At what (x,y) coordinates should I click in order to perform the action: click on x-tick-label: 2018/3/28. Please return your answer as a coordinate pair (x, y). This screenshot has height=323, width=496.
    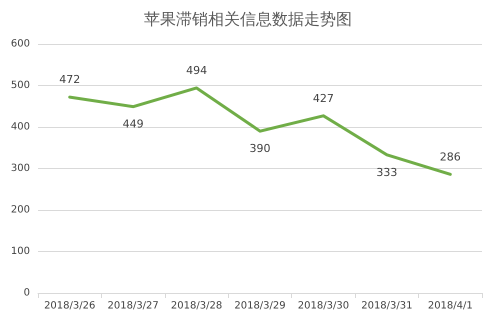
    Looking at the image, I should click on (196, 306).